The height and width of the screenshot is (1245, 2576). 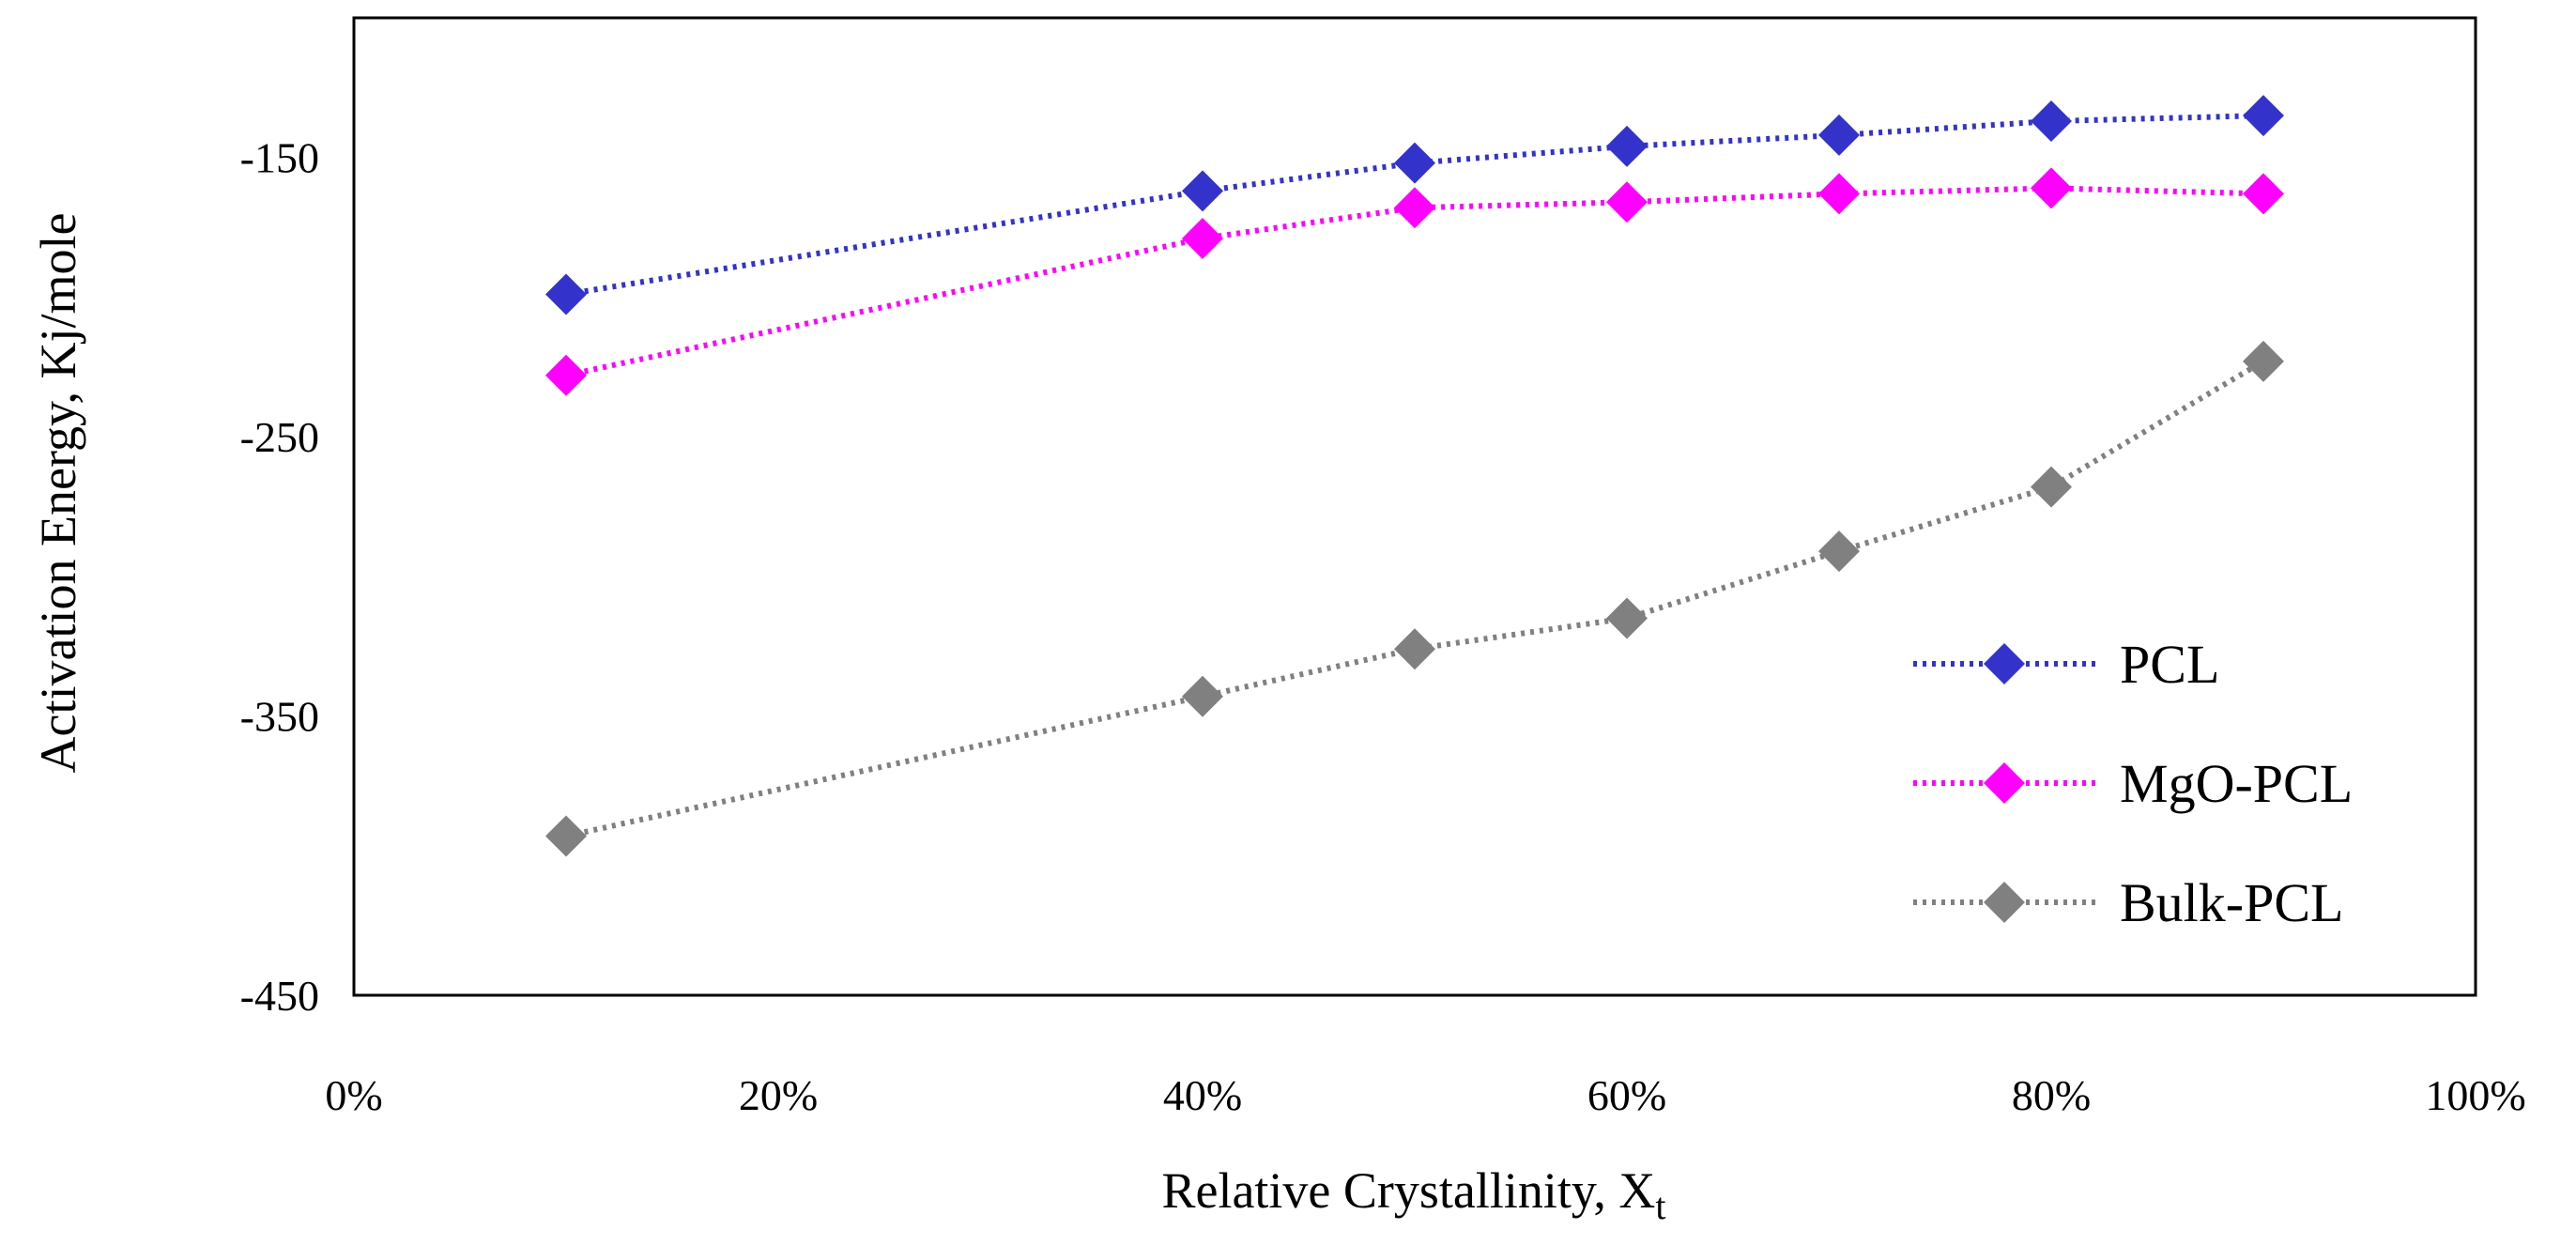 I want to click on x-tick-label: 0%, so click(x=354, y=1095).